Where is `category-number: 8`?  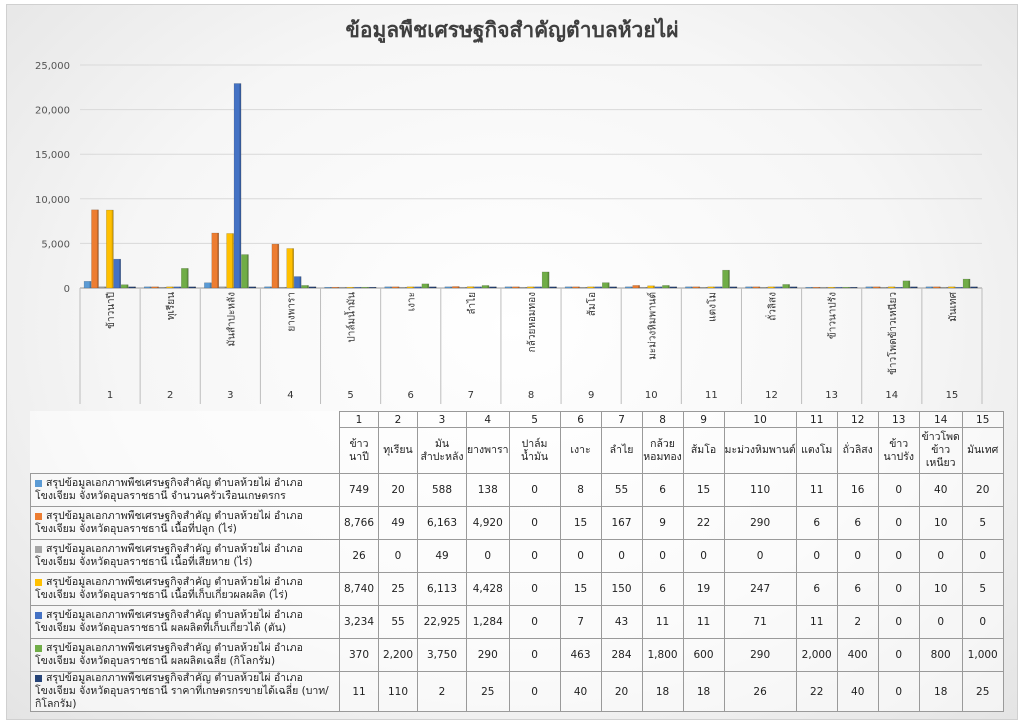 category-number: 8 is located at coordinates (531, 395).